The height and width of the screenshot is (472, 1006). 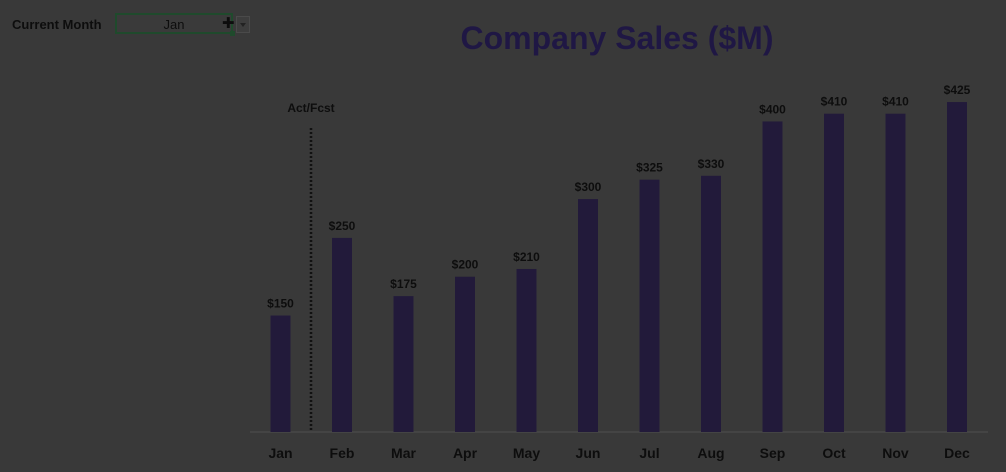 I want to click on x-tick-label: May, so click(x=526, y=453).